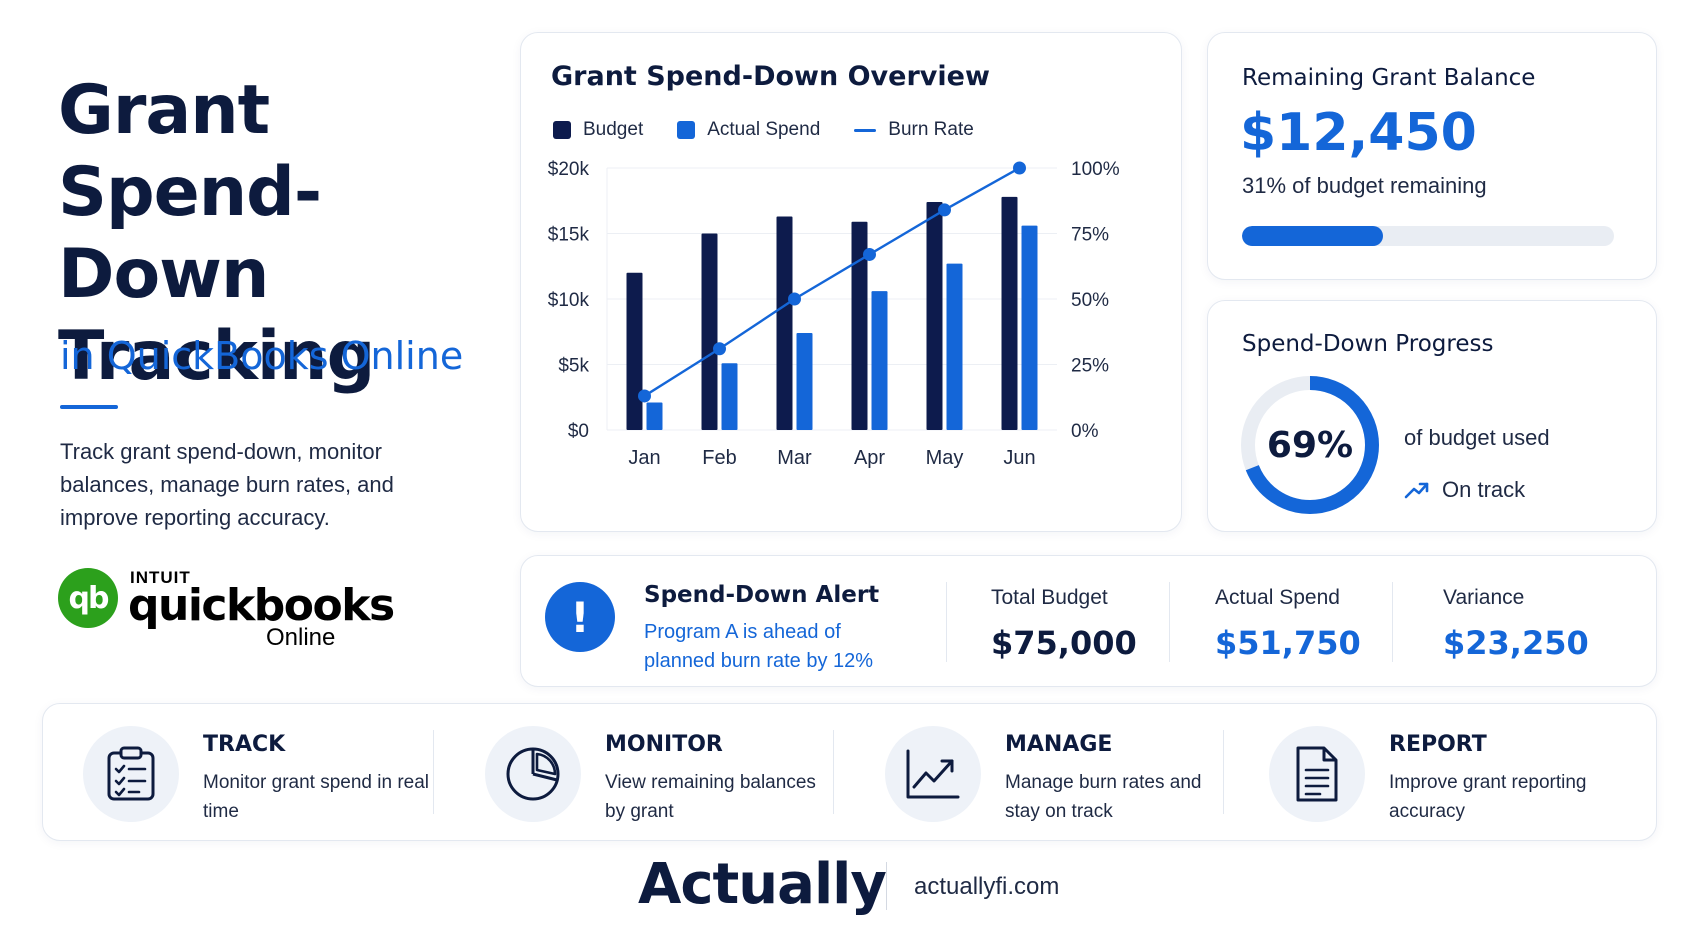  I want to click on progress-percent: 69%, so click(1310, 445).